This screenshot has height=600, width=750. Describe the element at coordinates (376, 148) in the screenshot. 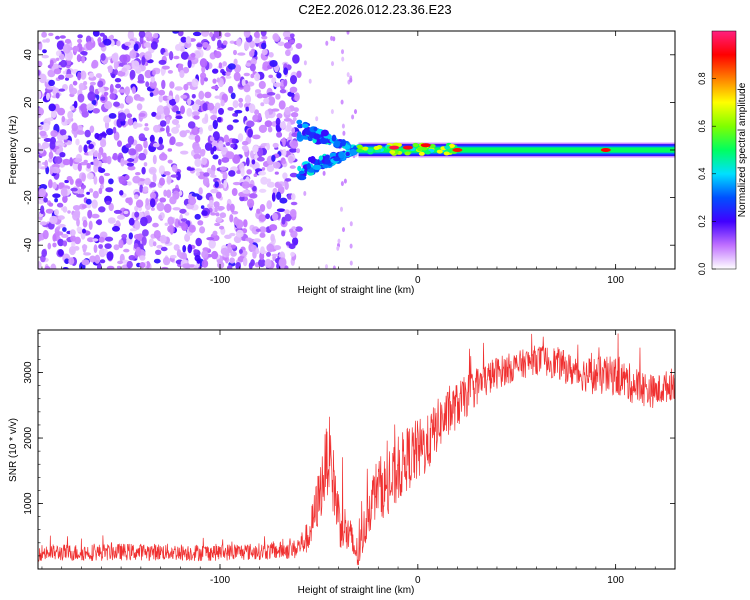

I see `spectrogram-carrier-blob` at that location.